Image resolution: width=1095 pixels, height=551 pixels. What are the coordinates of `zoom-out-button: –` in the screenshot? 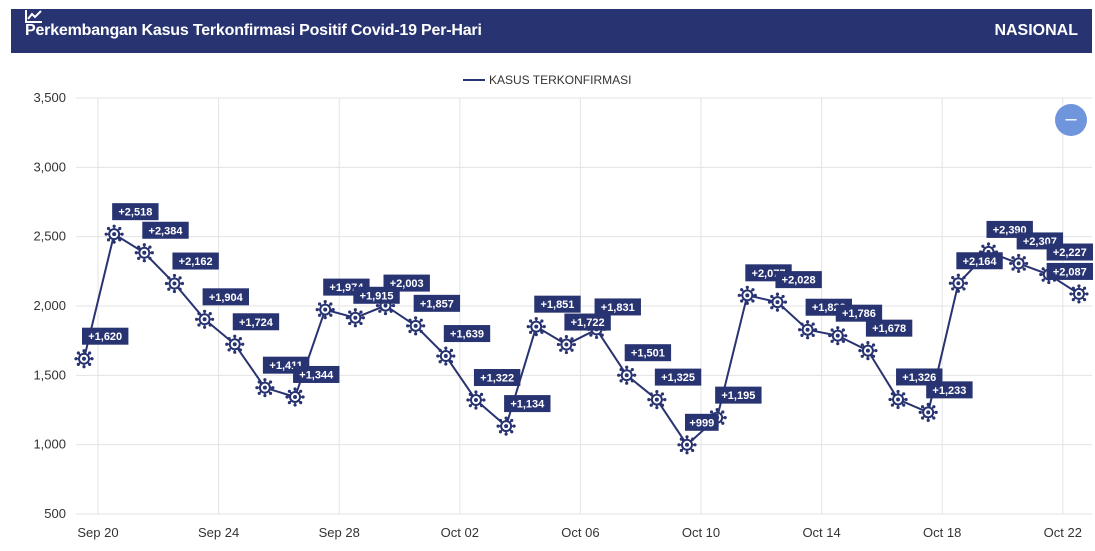 It's located at (1071, 120).